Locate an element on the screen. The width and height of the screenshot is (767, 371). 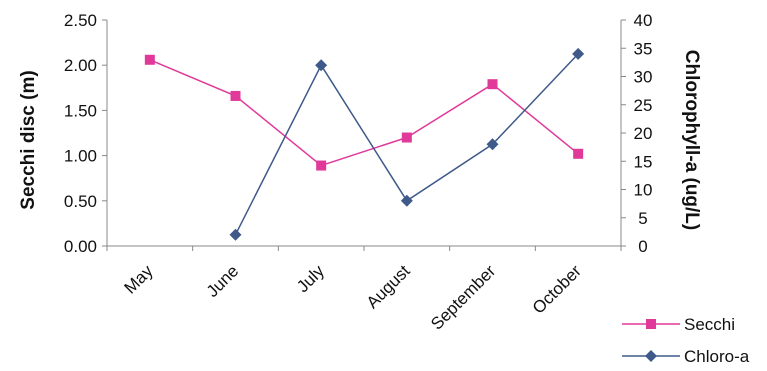
category-label: September is located at coordinates (463, 297).